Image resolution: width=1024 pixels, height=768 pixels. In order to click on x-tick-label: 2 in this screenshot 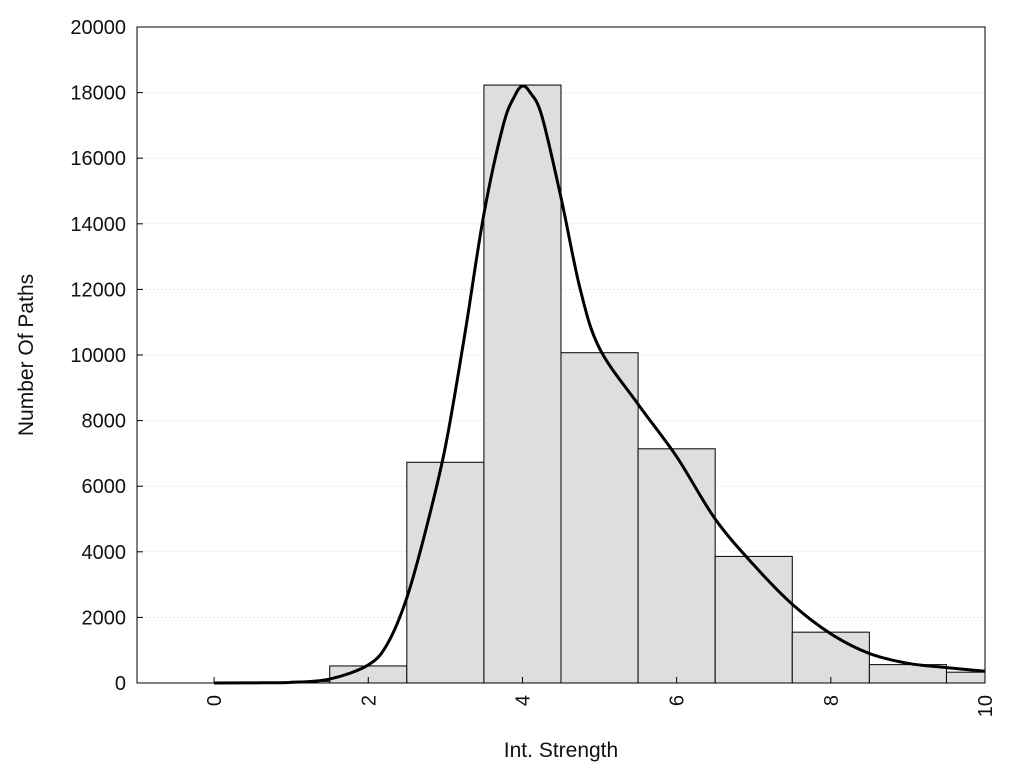, I will do `click(369, 700)`.